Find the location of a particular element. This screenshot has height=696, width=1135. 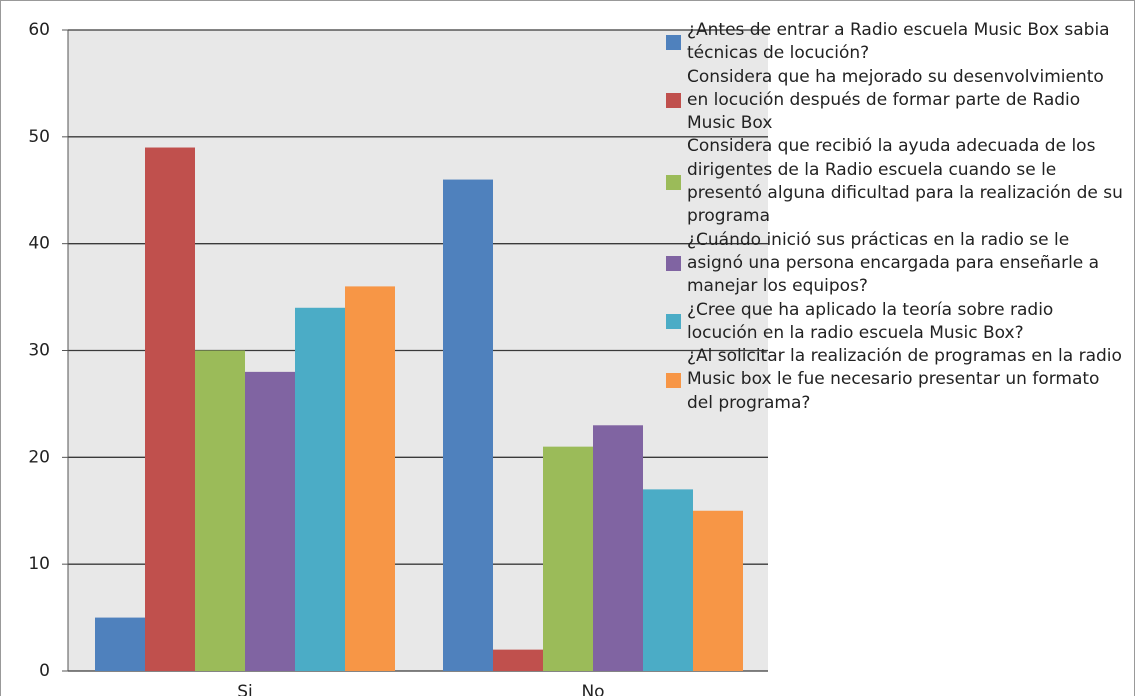

x-tick-label: No is located at coordinates (592, 689).